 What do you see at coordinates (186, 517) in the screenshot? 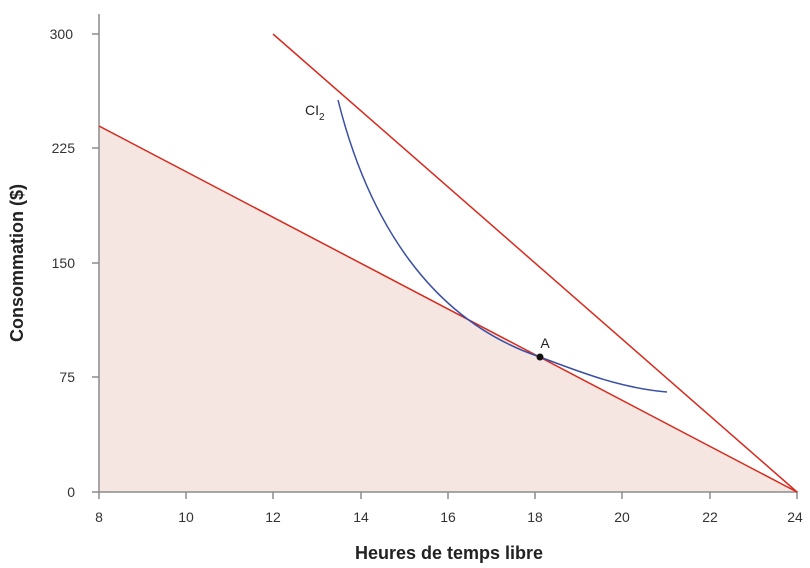
I see `x-tick-10: 10` at bounding box center [186, 517].